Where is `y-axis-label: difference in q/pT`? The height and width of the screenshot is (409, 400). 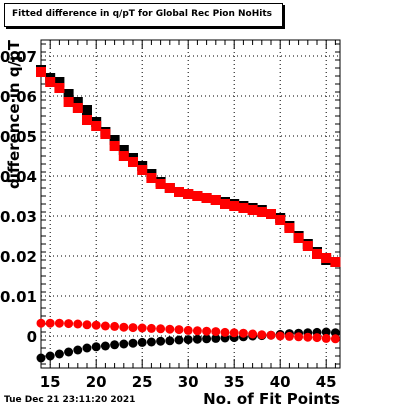
y-axis-label: difference in q/pT is located at coordinates (14, 114).